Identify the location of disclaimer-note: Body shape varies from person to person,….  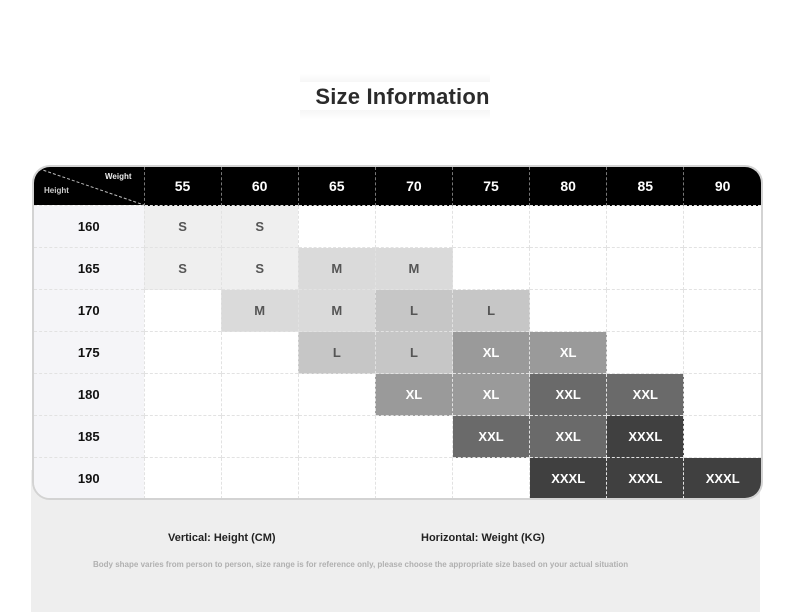
(361, 564).